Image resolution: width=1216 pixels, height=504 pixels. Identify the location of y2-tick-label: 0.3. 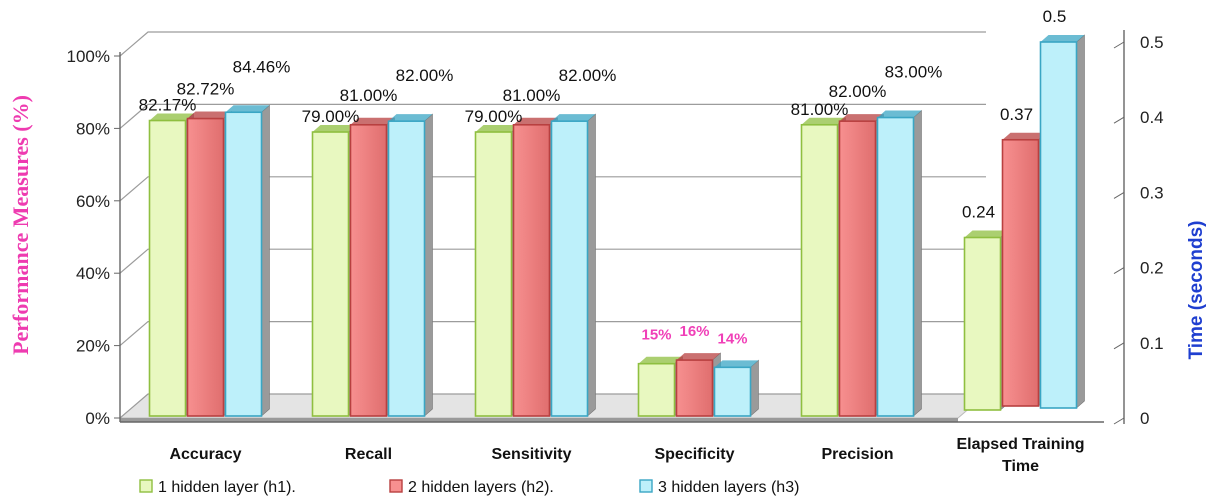
(1152, 192).